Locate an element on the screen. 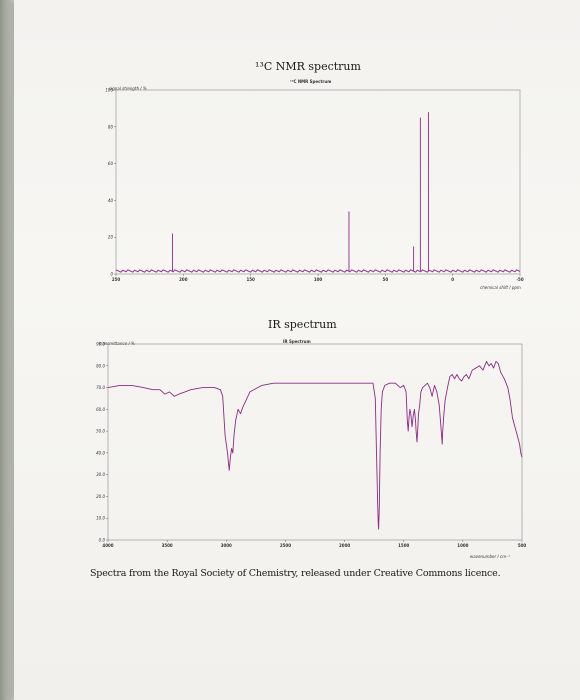  ir-y-axis-label: transmittance / % is located at coordinates (117, 343).